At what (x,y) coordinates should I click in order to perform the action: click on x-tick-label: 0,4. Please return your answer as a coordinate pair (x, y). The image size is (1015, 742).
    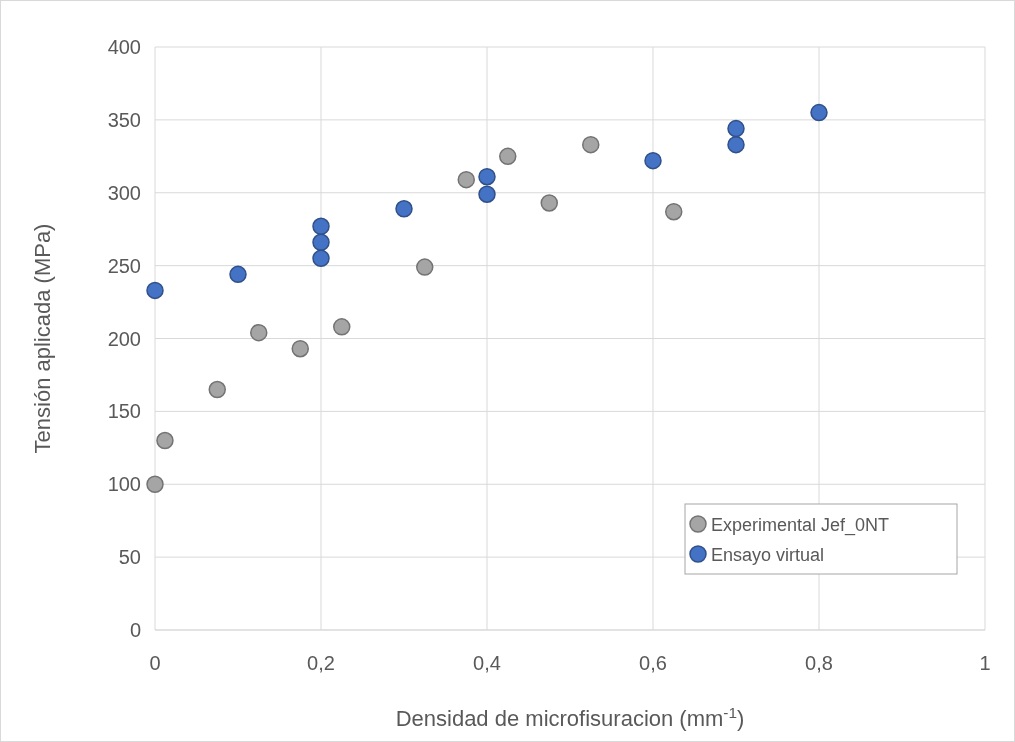
    Looking at the image, I should click on (487, 663).